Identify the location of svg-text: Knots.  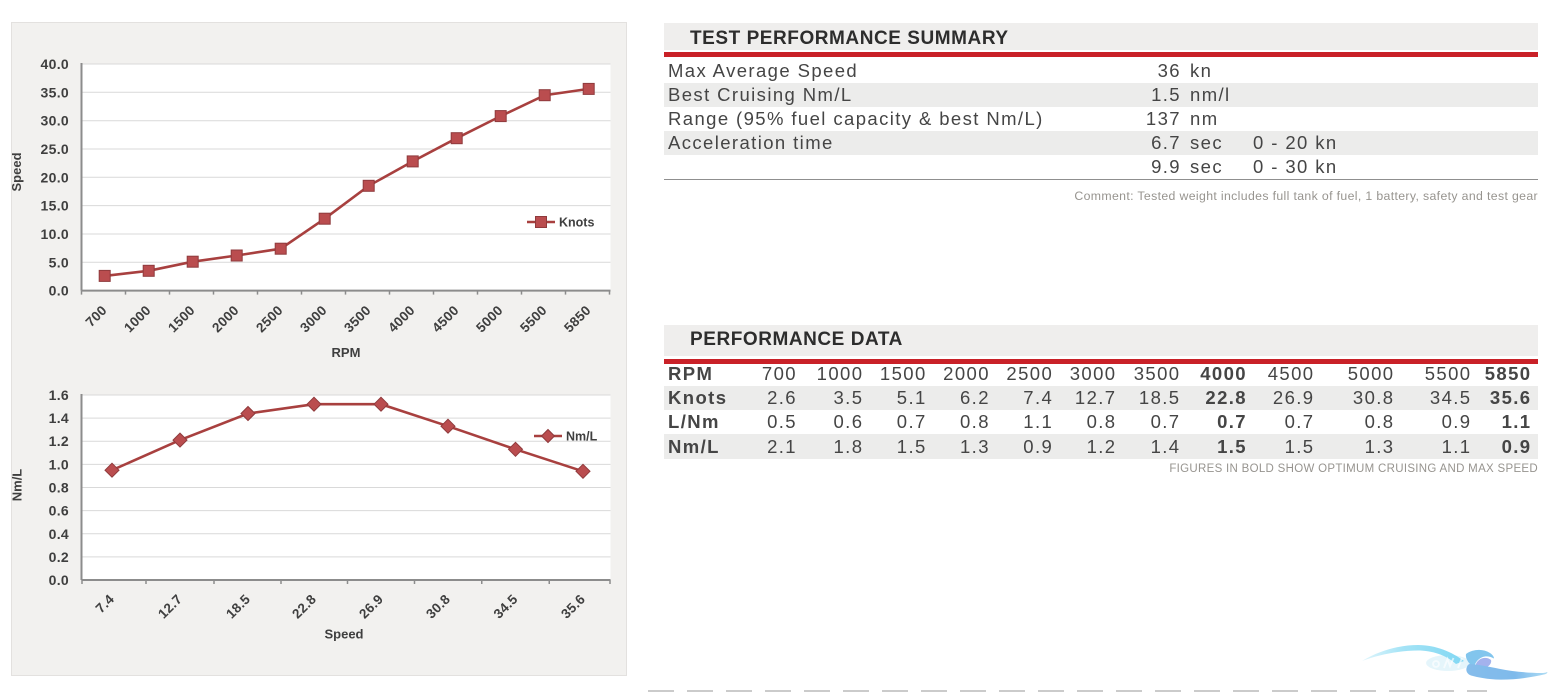
(576, 223).